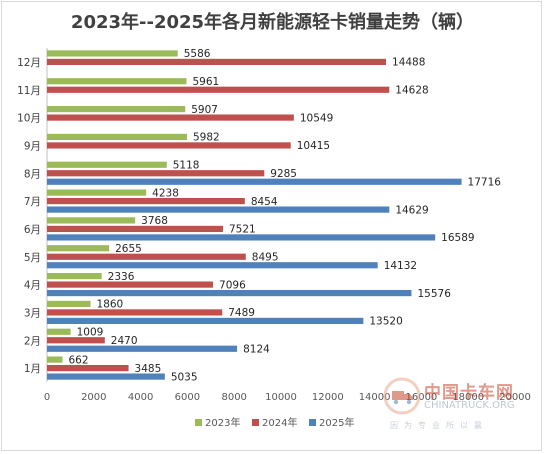  I want to click on x-tick-label: 0, so click(47, 397).